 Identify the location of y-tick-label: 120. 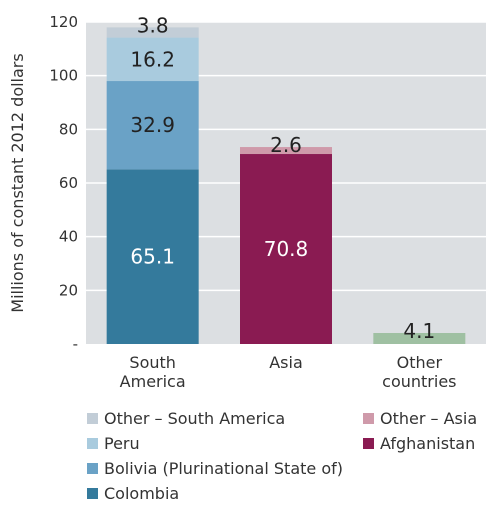
(63, 22).